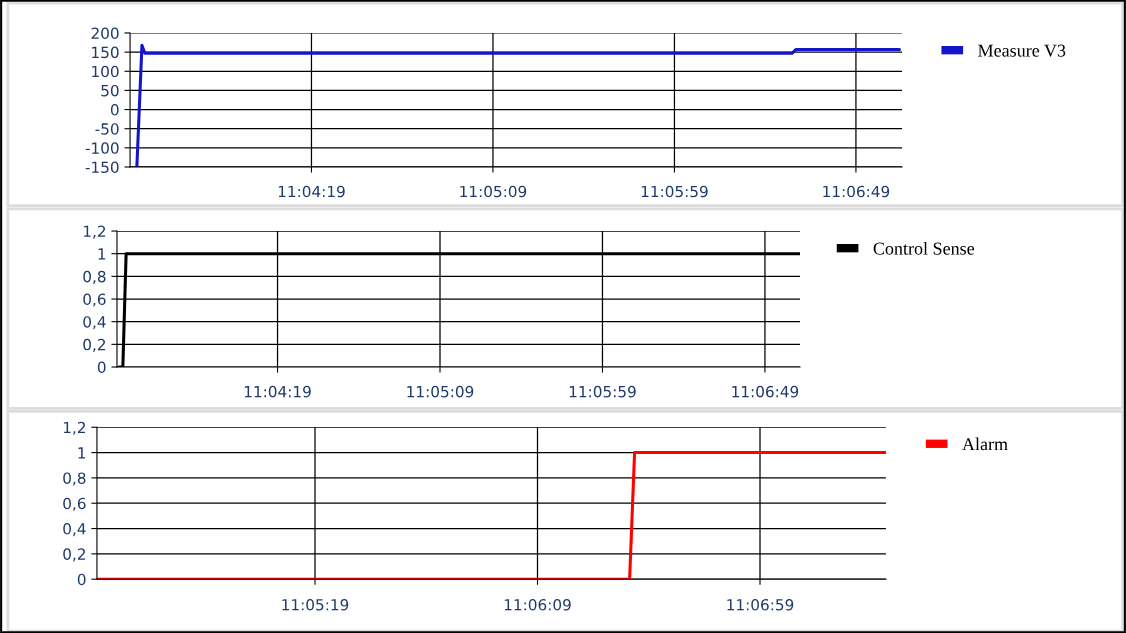 This screenshot has width=1126, height=633. Describe the element at coordinates (760, 605) in the screenshot. I see `x-tick-label: 11:06:59` at that location.